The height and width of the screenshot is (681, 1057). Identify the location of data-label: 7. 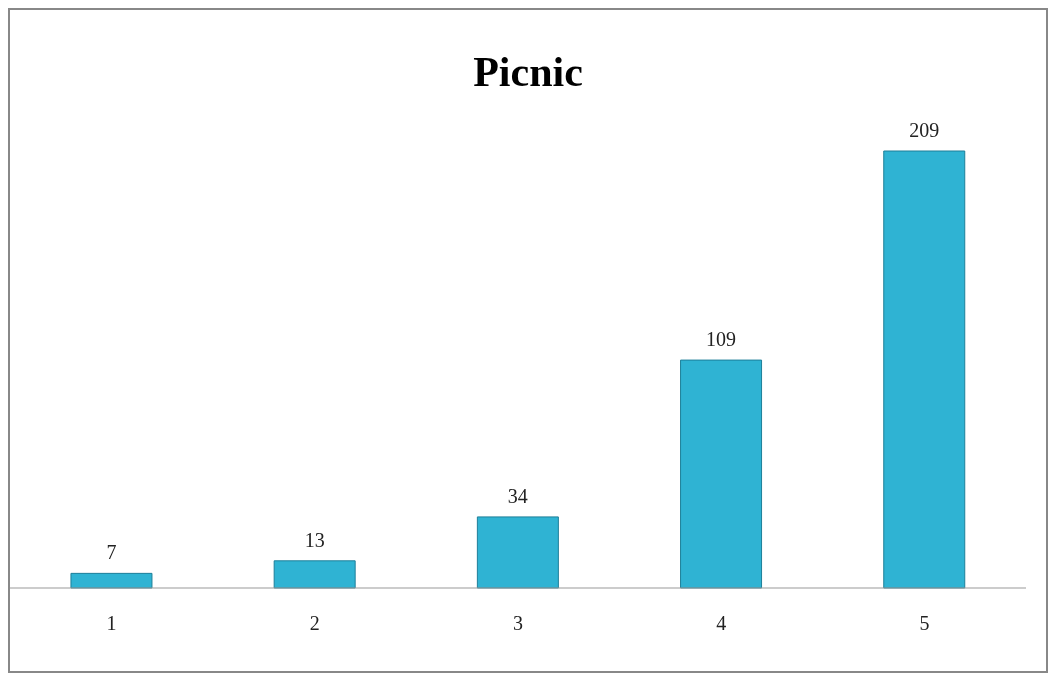
(111, 552).